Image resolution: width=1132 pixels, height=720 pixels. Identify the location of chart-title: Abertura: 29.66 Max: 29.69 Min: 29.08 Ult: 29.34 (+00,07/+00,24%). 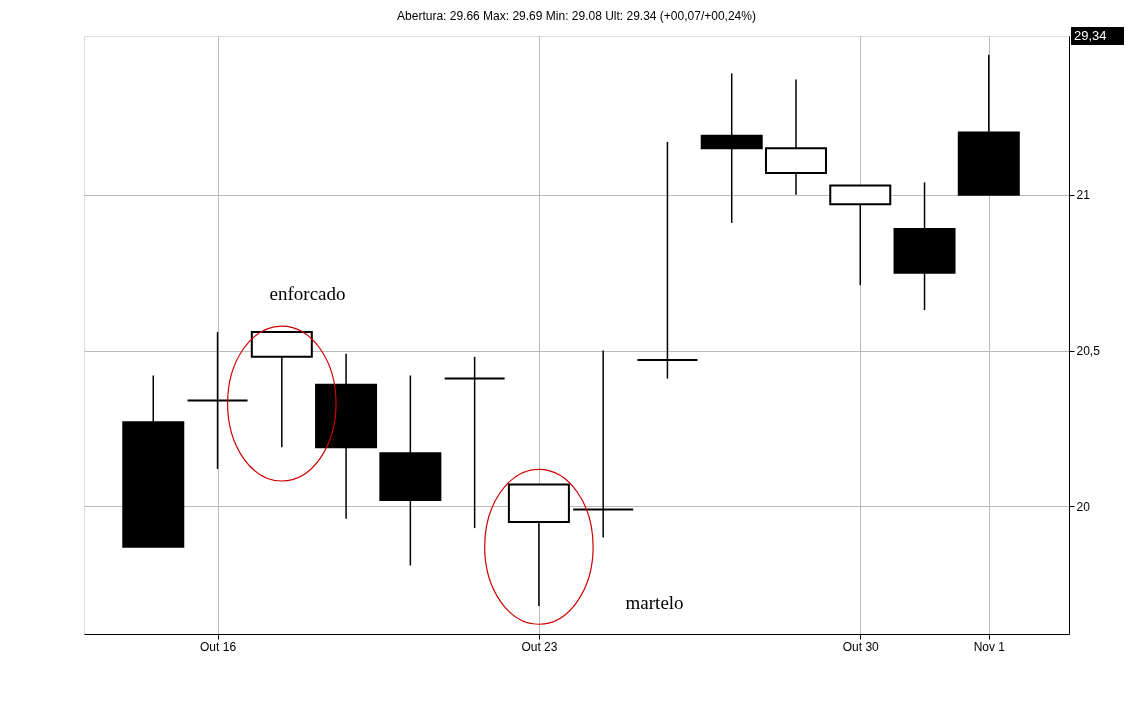
(576, 16).